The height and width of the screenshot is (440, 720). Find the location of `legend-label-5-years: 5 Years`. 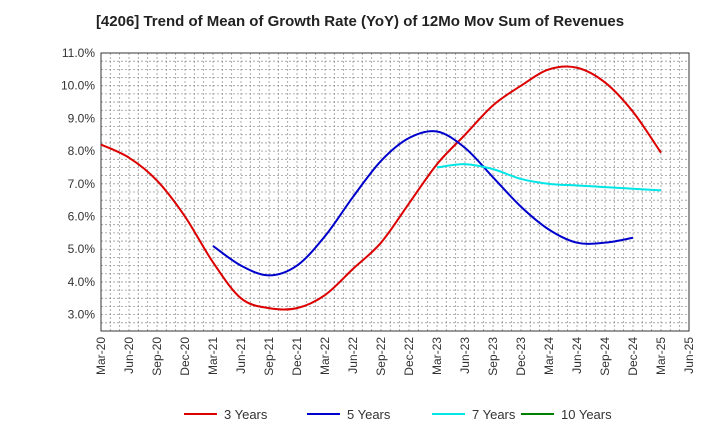

legend-label-5-years: 5 Years is located at coordinates (369, 414).